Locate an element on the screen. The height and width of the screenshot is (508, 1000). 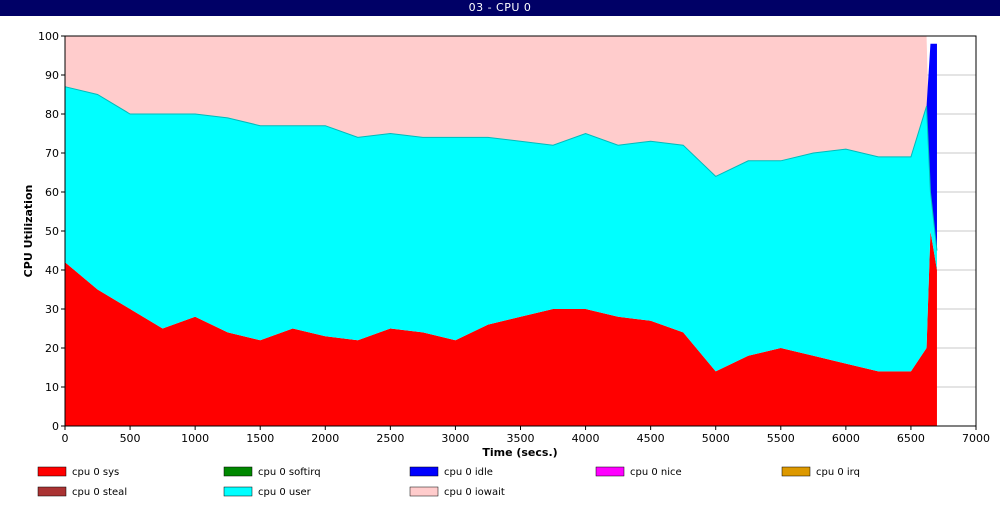
legend-item: cpu 0 idle is located at coordinates (451, 472).